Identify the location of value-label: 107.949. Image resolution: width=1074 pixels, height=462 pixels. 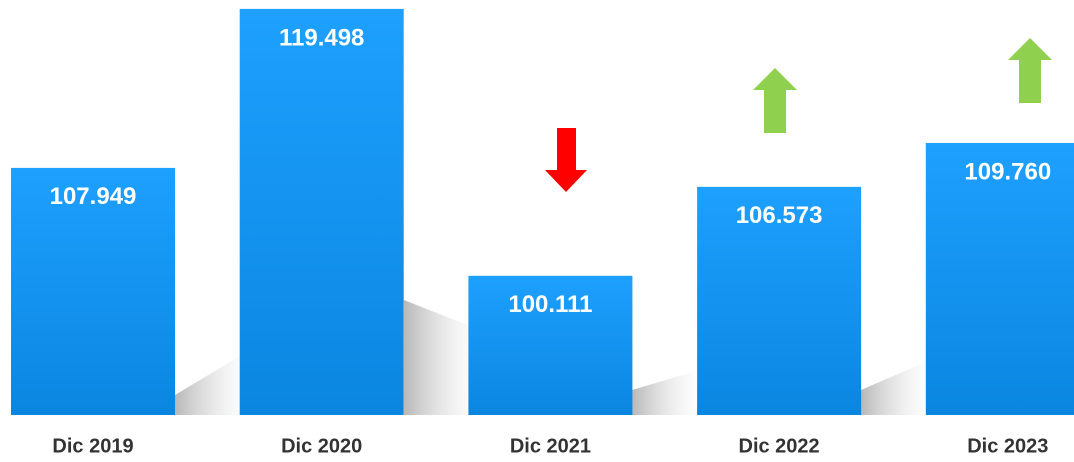
(93, 196).